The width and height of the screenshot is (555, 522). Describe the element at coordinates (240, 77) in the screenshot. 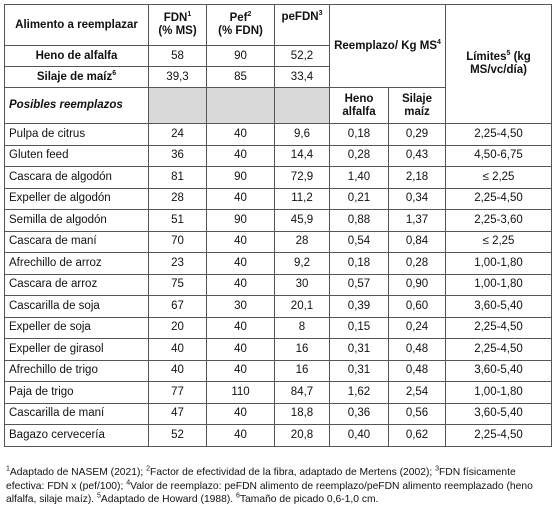

I see `base-pef: 85` at that location.